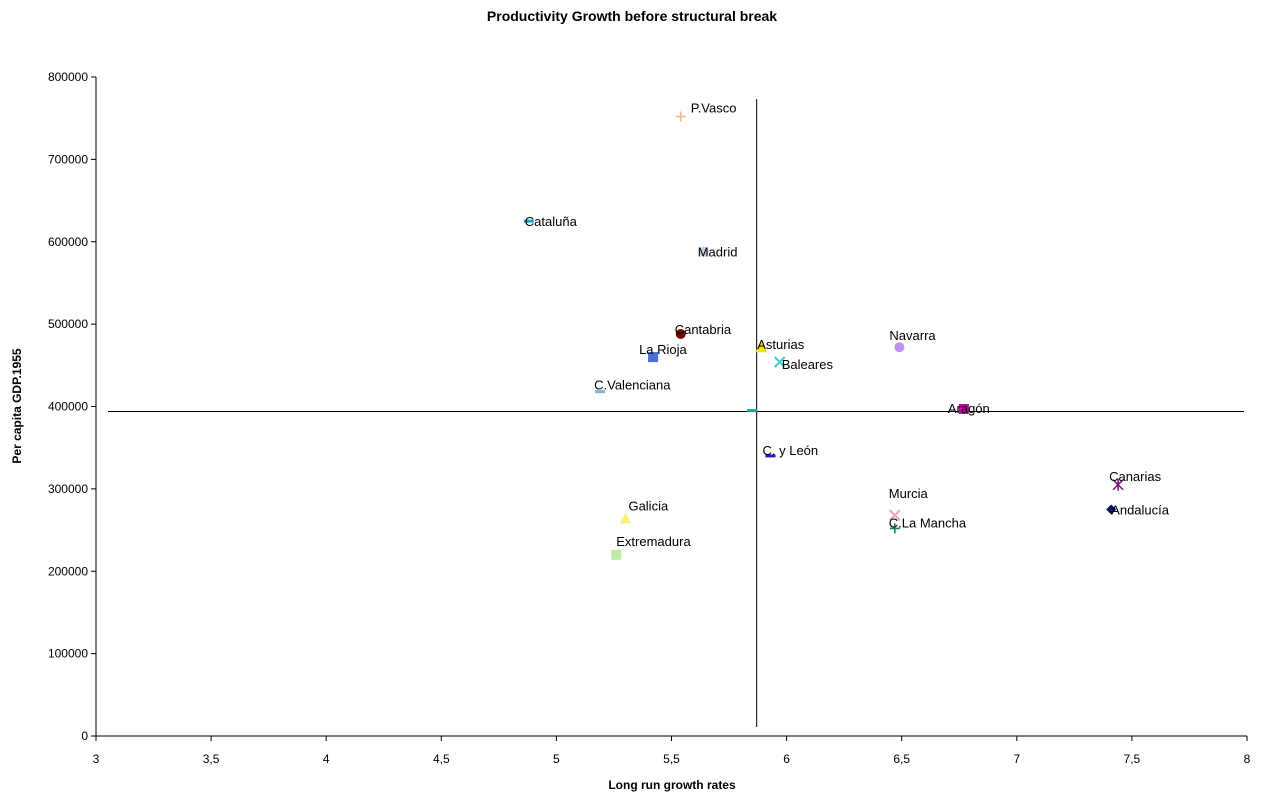 Image resolution: width=1261 pixels, height=800 pixels. I want to click on point-label: Baleares, so click(808, 364).